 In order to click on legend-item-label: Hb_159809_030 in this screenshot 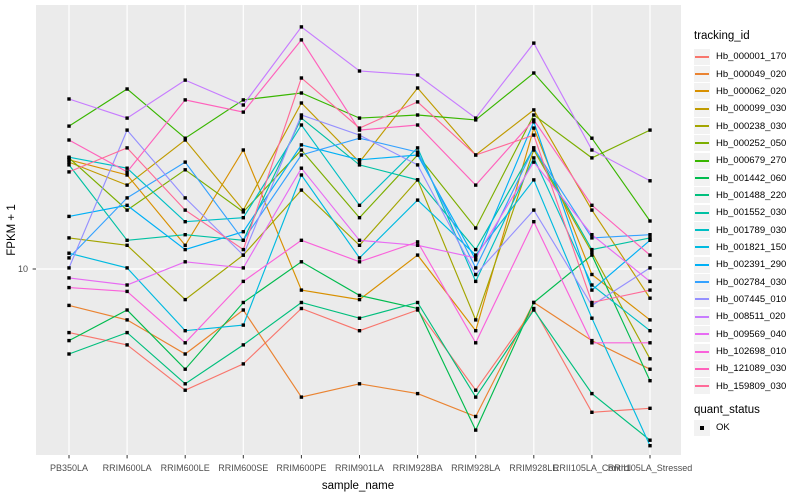, I will do `click(751, 386)`.